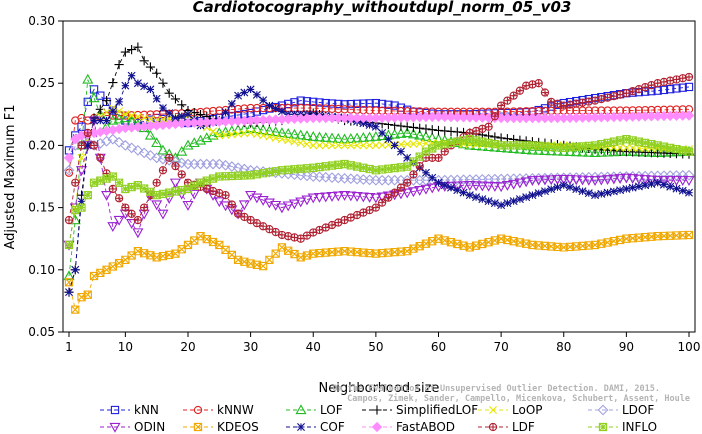 The height and width of the screenshot is (434, 702). Describe the element at coordinates (437, 410) in the screenshot. I see `legend-label-simplifiedlof: SimplifiedLOF` at that location.